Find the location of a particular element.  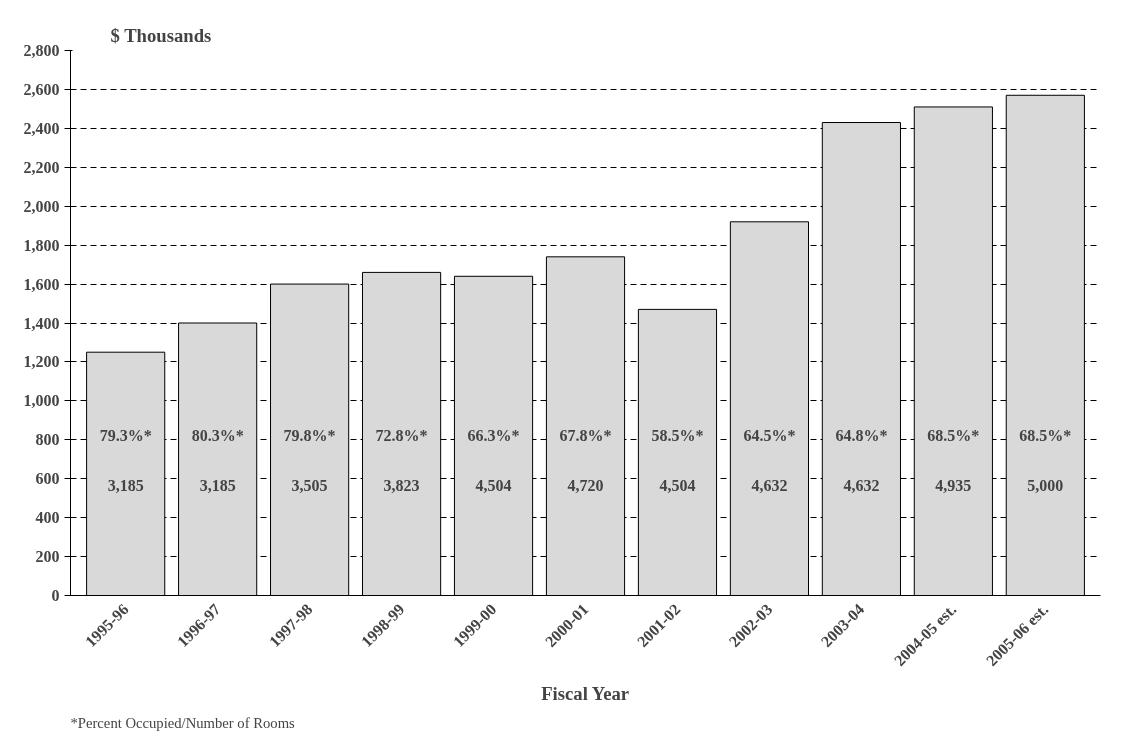

y-tick-label: 1,800 is located at coordinates (41, 245).